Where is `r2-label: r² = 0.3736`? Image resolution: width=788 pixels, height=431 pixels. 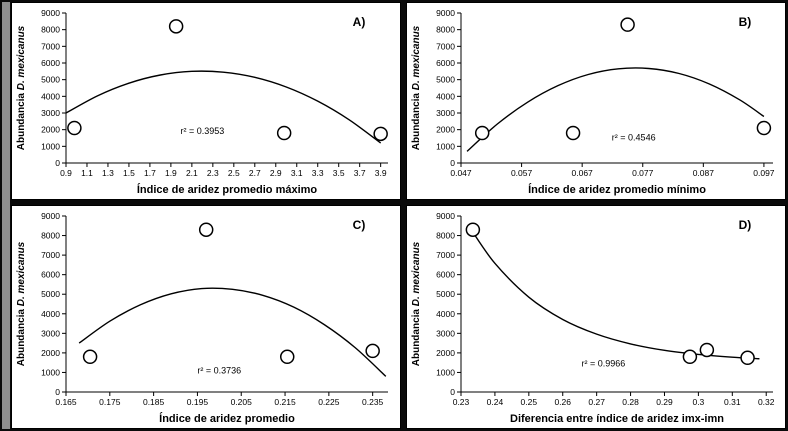 r2-label: r² = 0.3736 is located at coordinates (219, 370).